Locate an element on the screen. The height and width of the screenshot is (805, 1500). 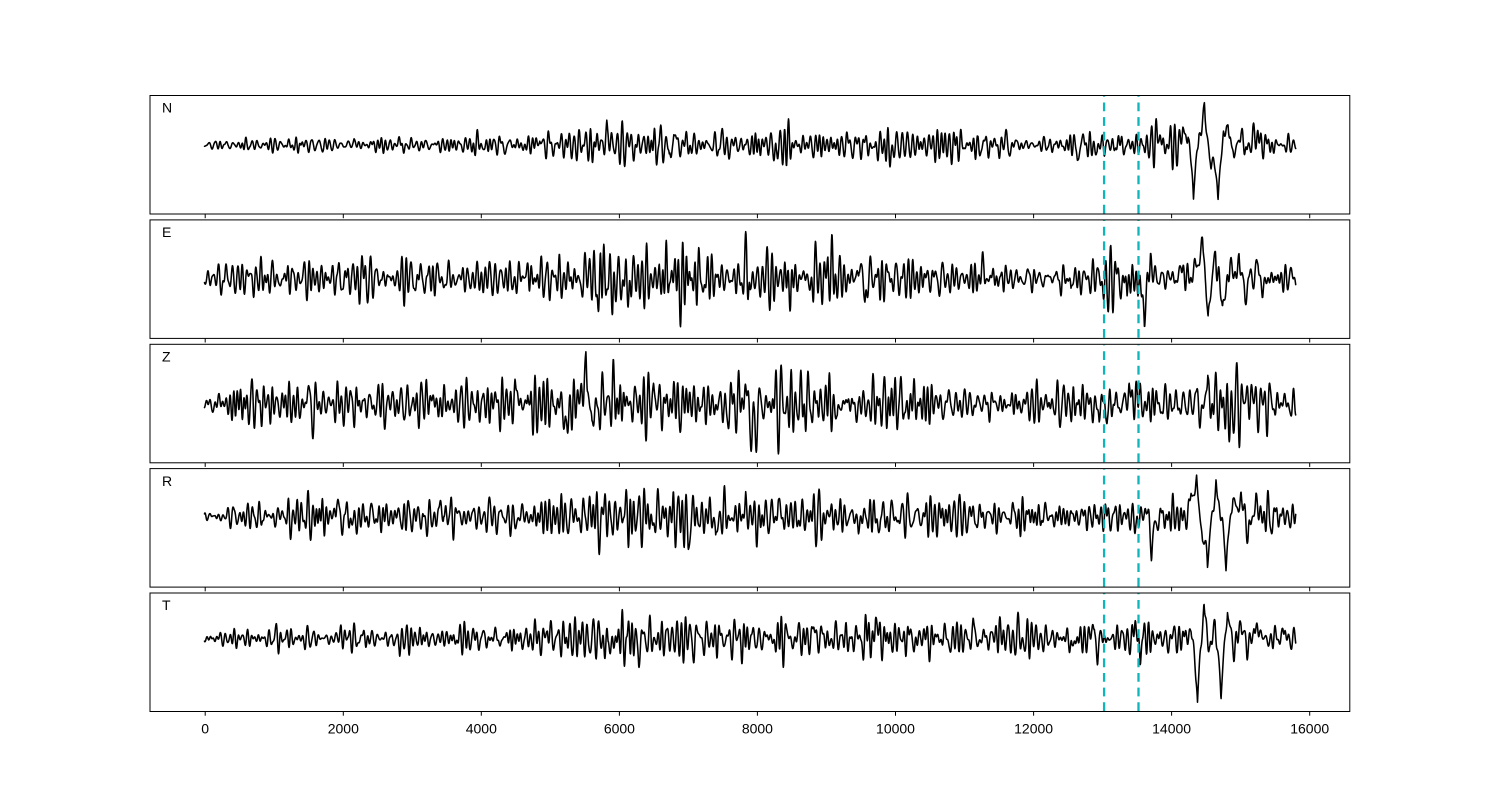
svg-text: 0 is located at coordinates (205, 729).